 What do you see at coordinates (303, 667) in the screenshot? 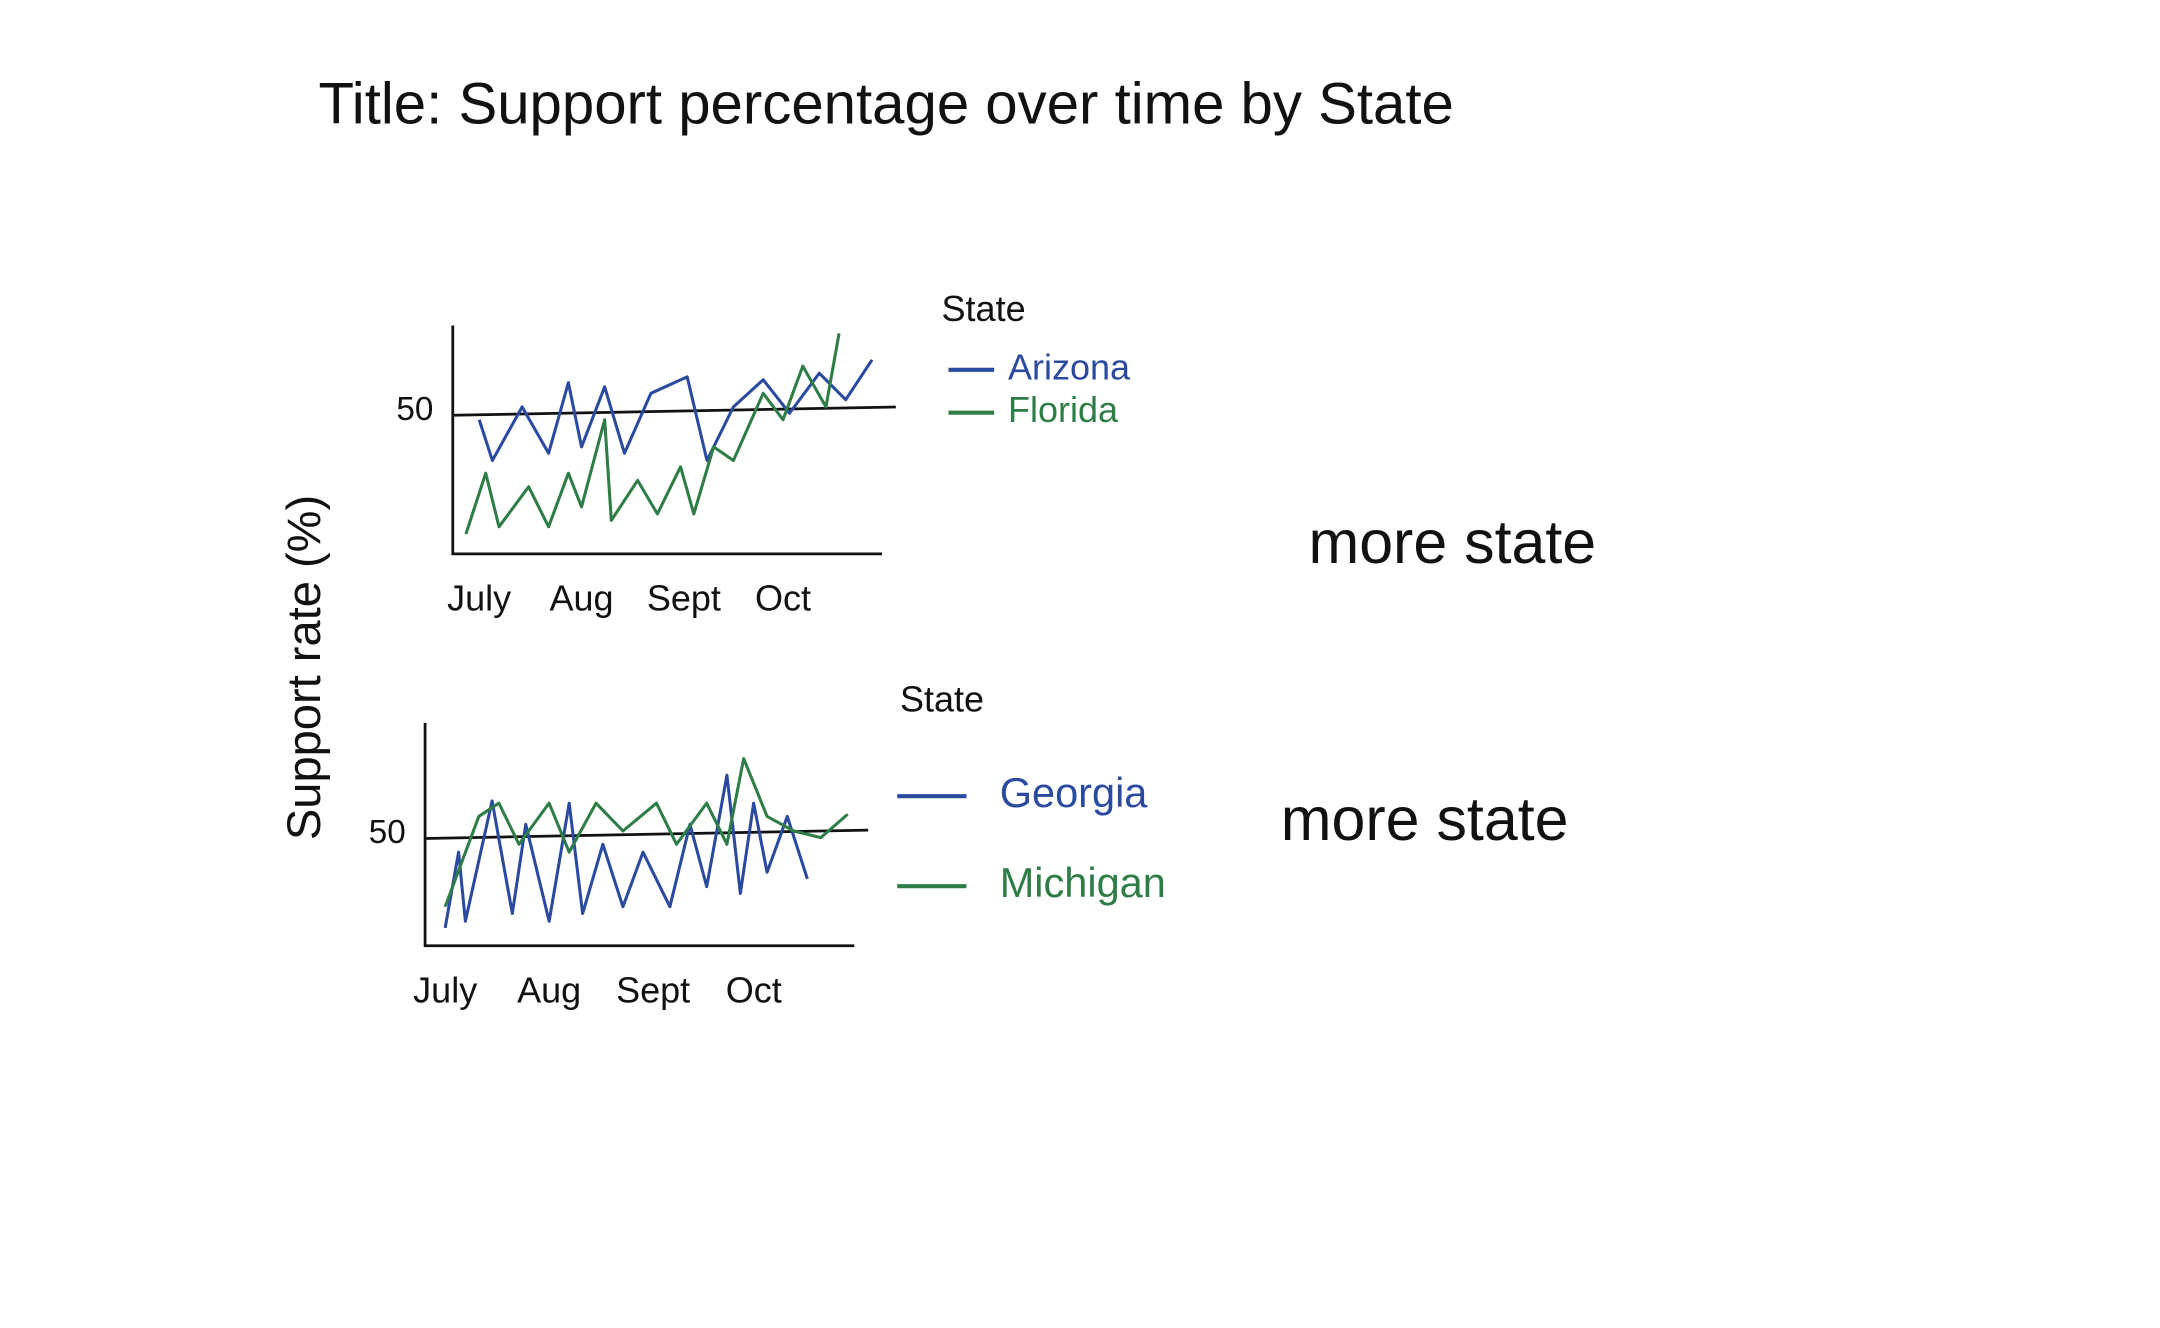
I see `y-axis-label: Support rate (%)` at bounding box center [303, 667].